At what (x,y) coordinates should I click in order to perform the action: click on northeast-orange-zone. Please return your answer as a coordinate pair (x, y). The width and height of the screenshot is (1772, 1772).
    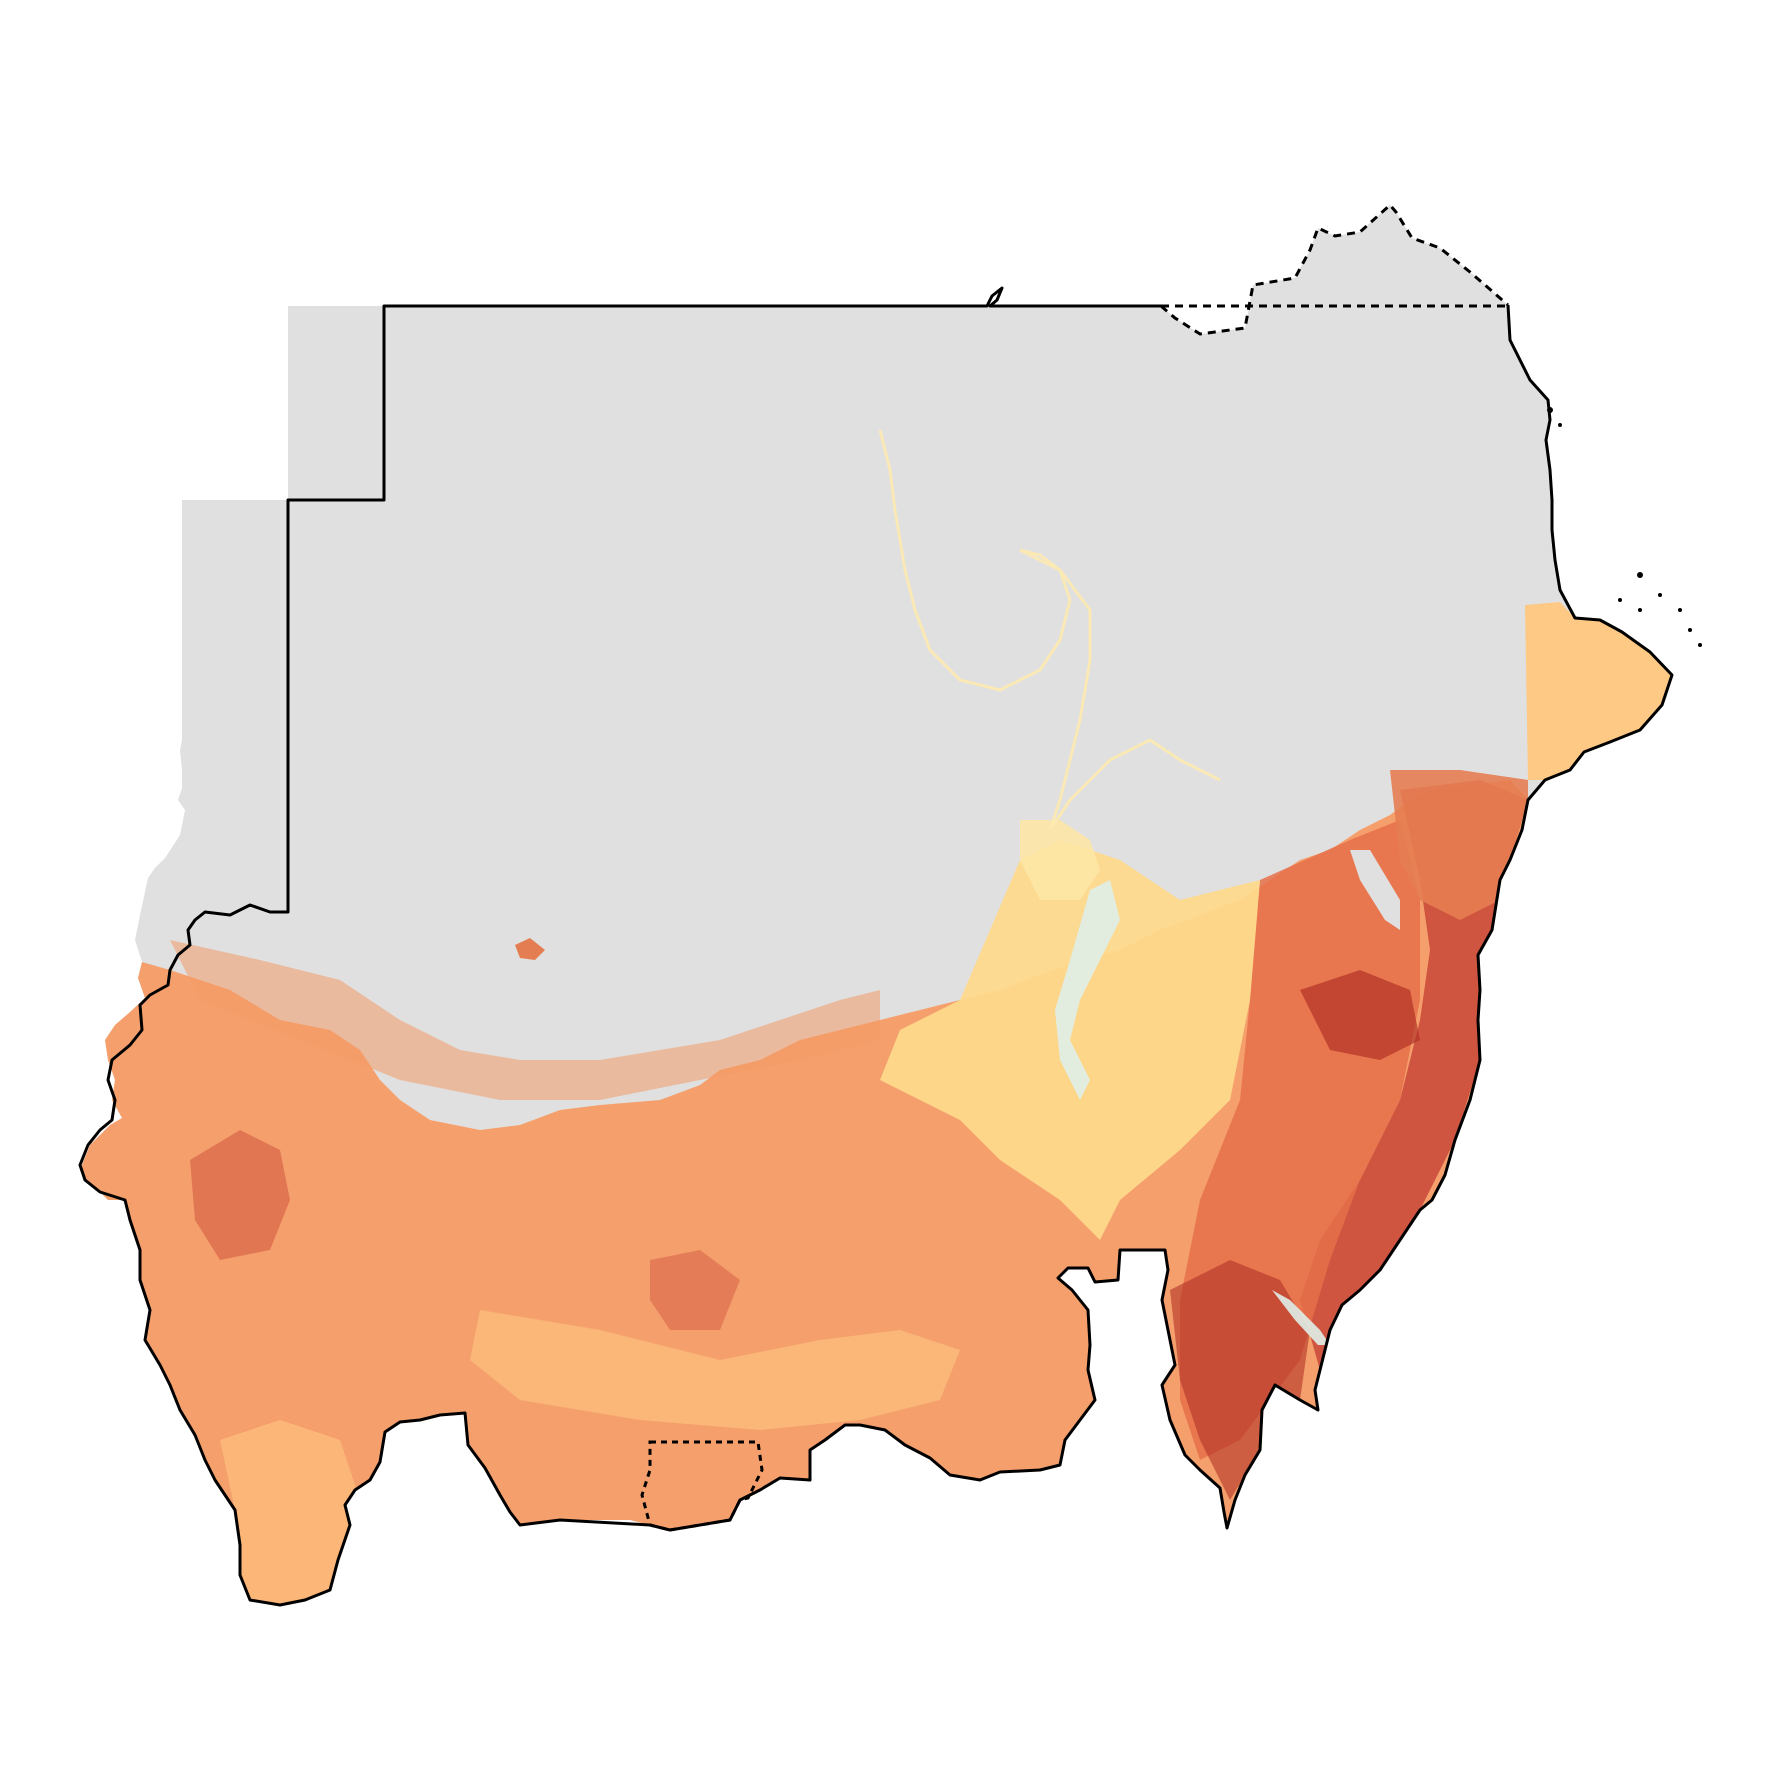
    Looking at the image, I should click on (1459, 845).